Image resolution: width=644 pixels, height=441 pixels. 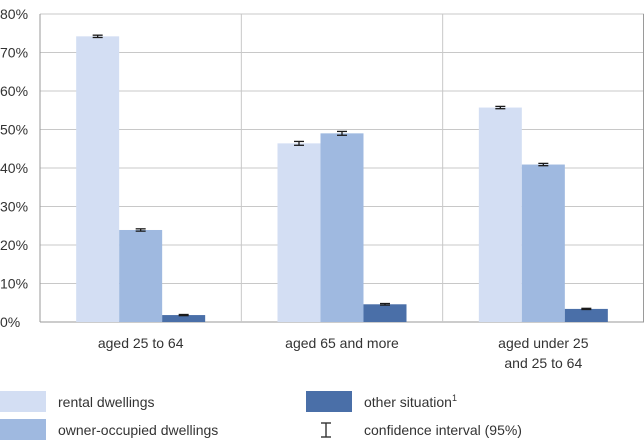 I want to click on legend-label-confidence-interval: confidence interval (95%), so click(x=443, y=430).